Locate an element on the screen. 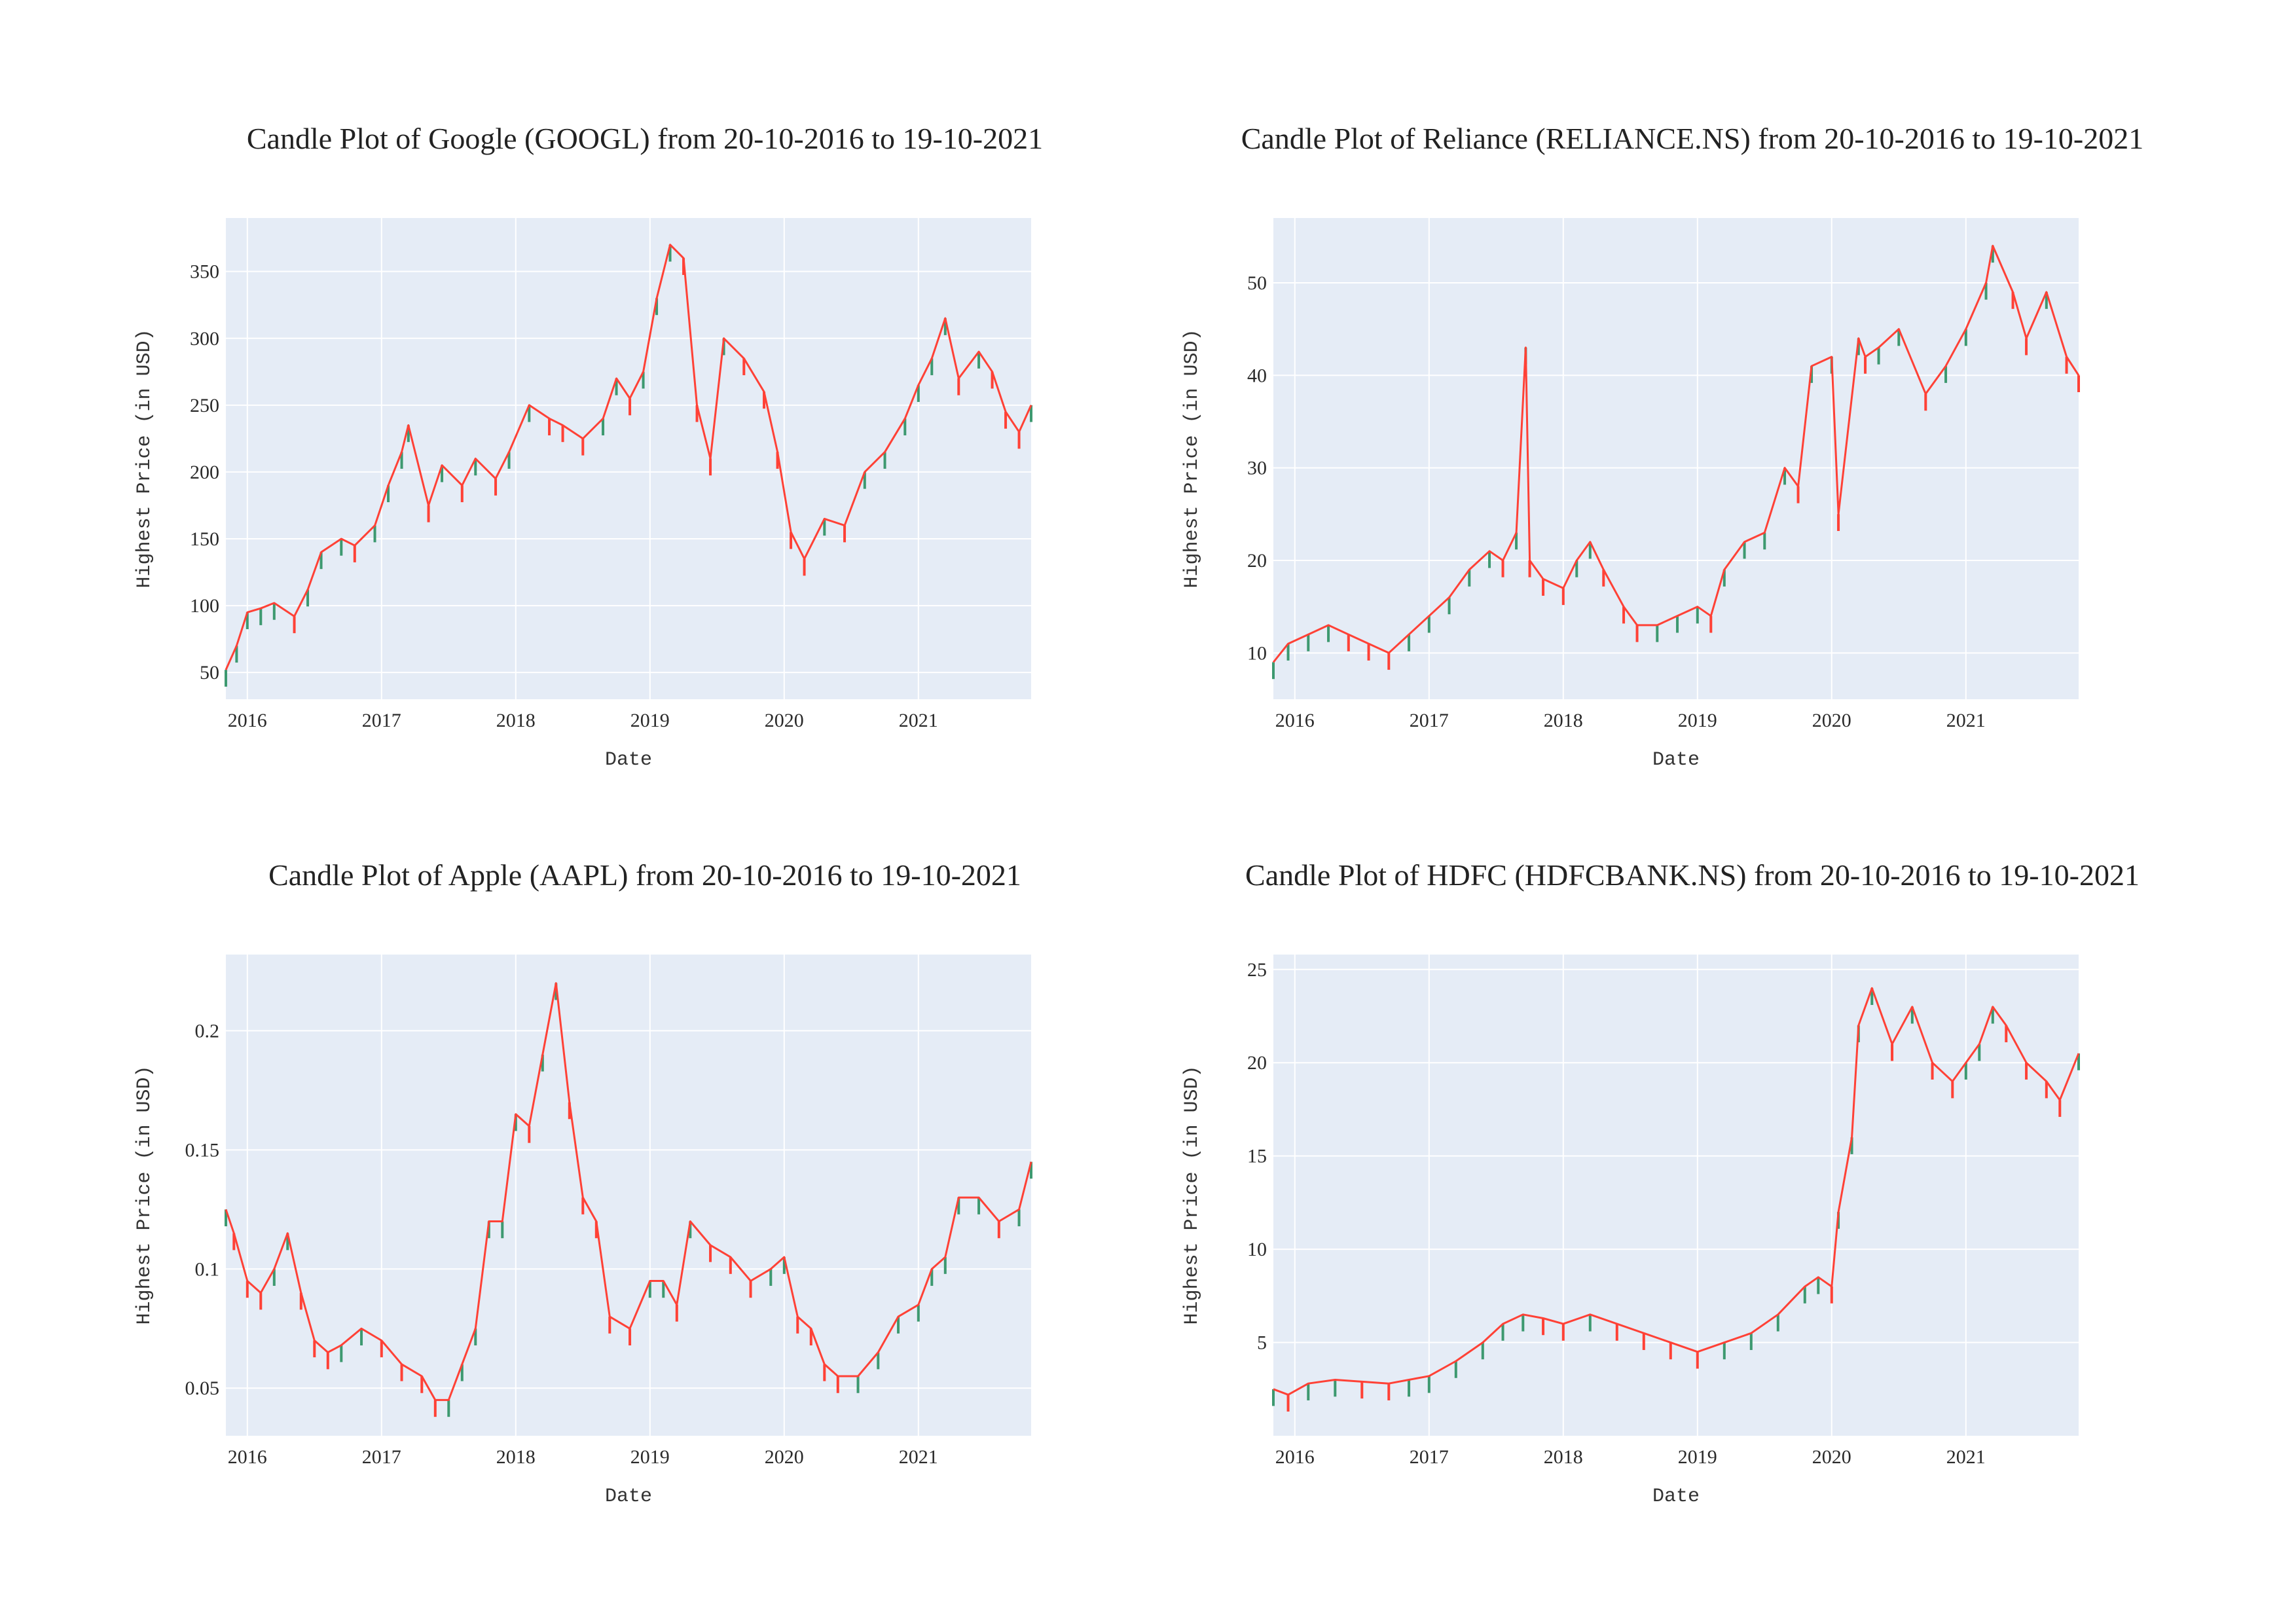  tick-labels: 10 20 30 40 50 2016 2017 2018 2019 2020 2021 is located at coordinates (1616, 501).